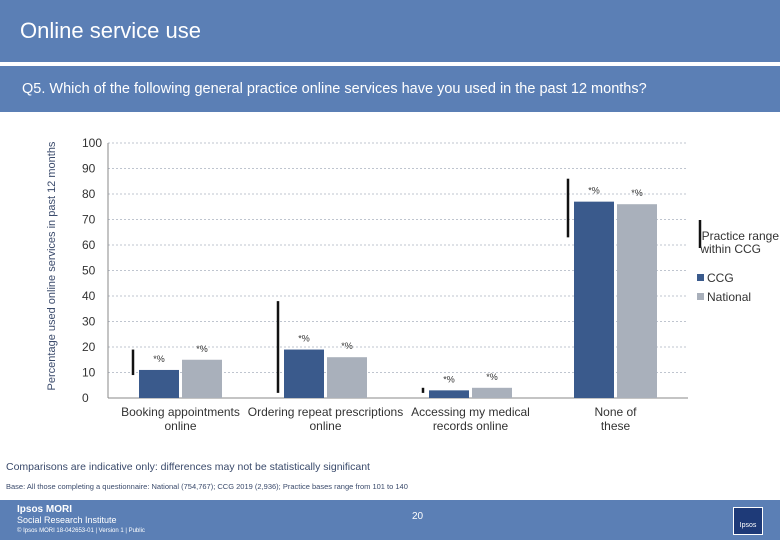 This screenshot has height=544, width=780. Describe the element at coordinates (89, 322) in the screenshot. I see `y-tick-label: 30` at that location.